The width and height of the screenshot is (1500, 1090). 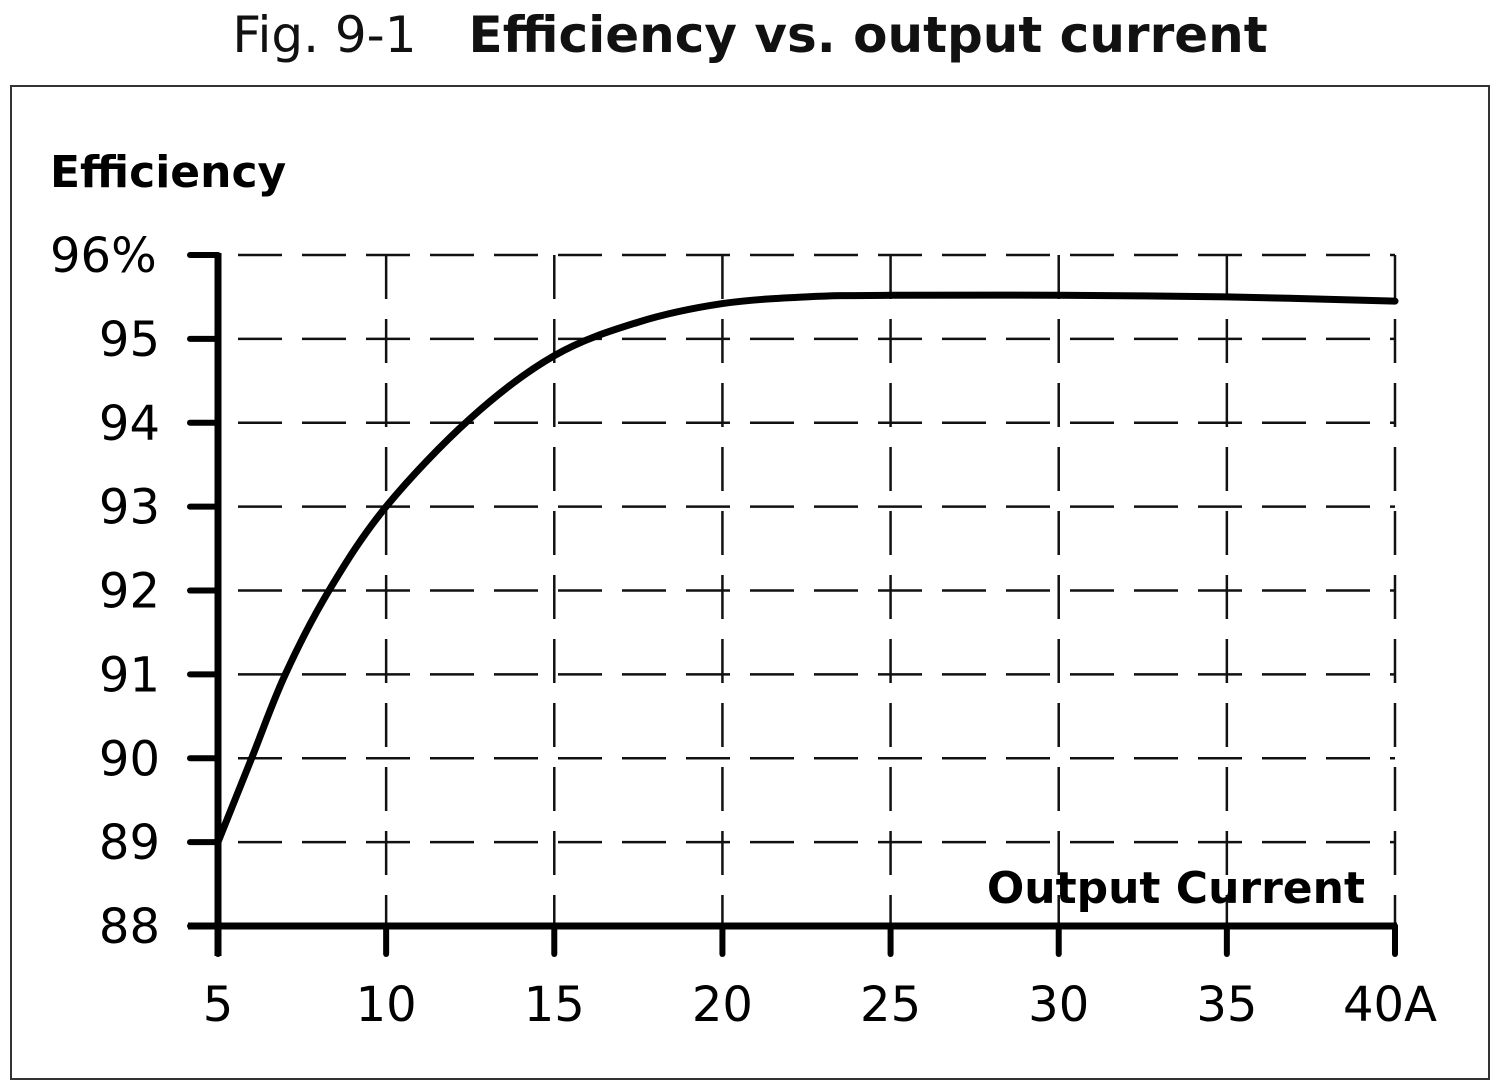 What do you see at coordinates (1226, 1005) in the screenshot?
I see `x-tick-label: 35` at bounding box center [1226, 1005].